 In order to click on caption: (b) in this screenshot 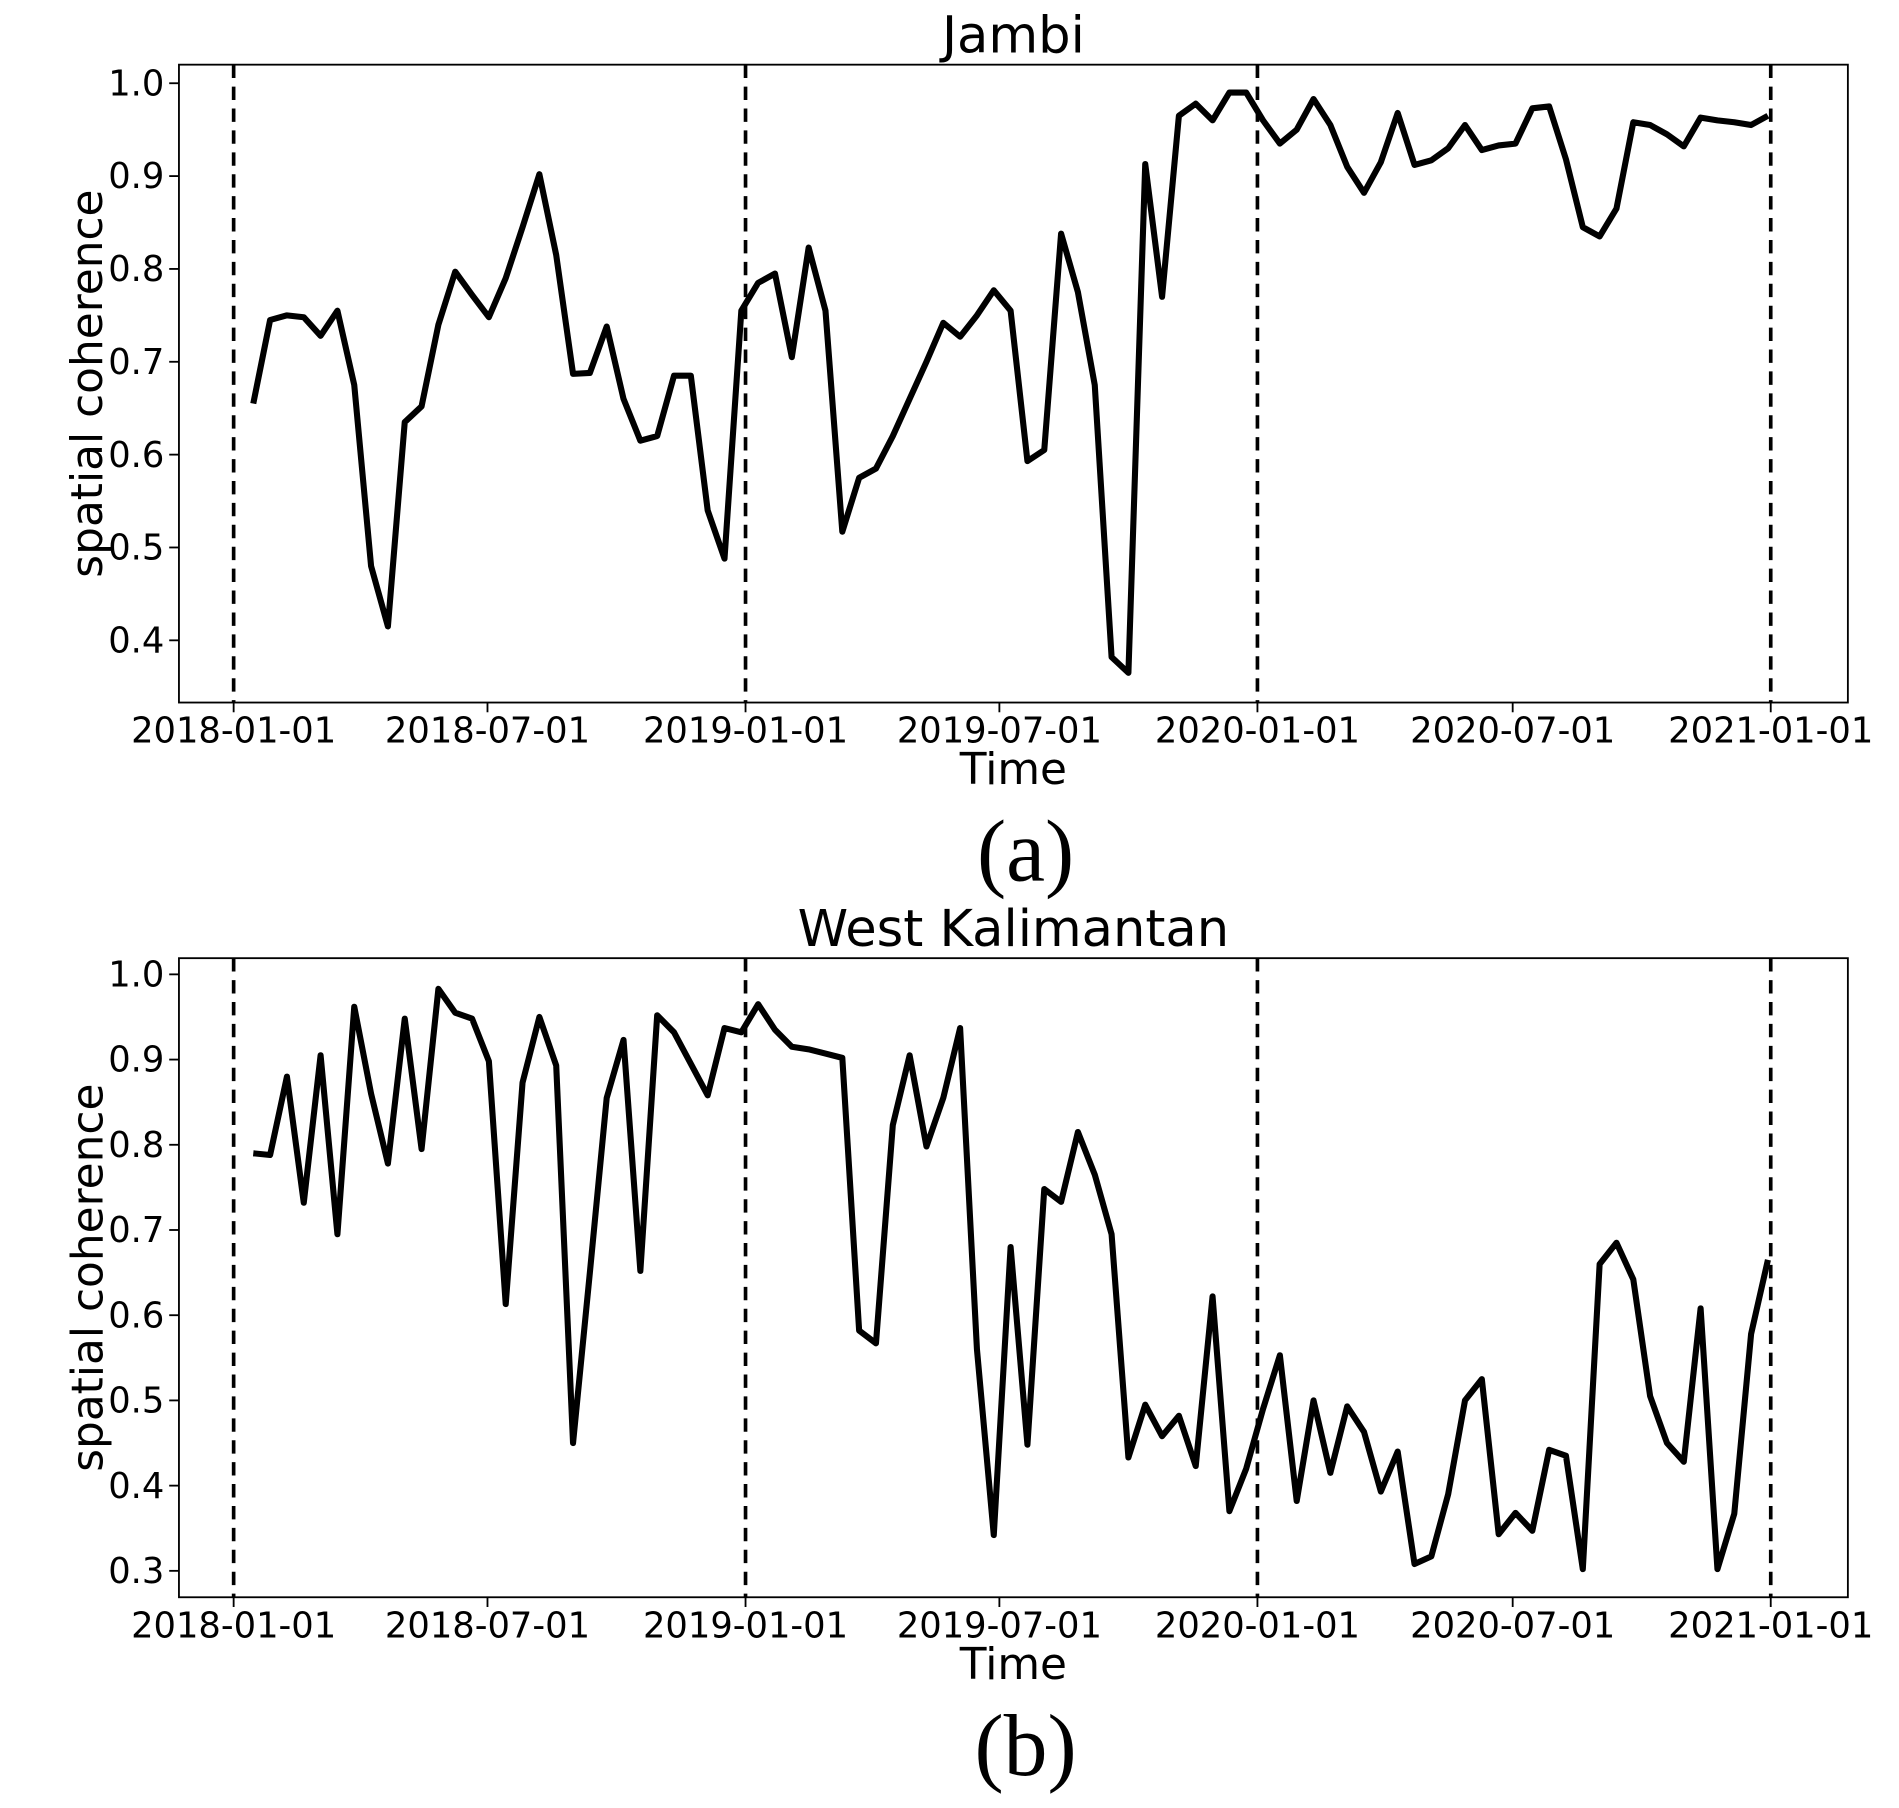, I will do `click(1025, 1745)`.